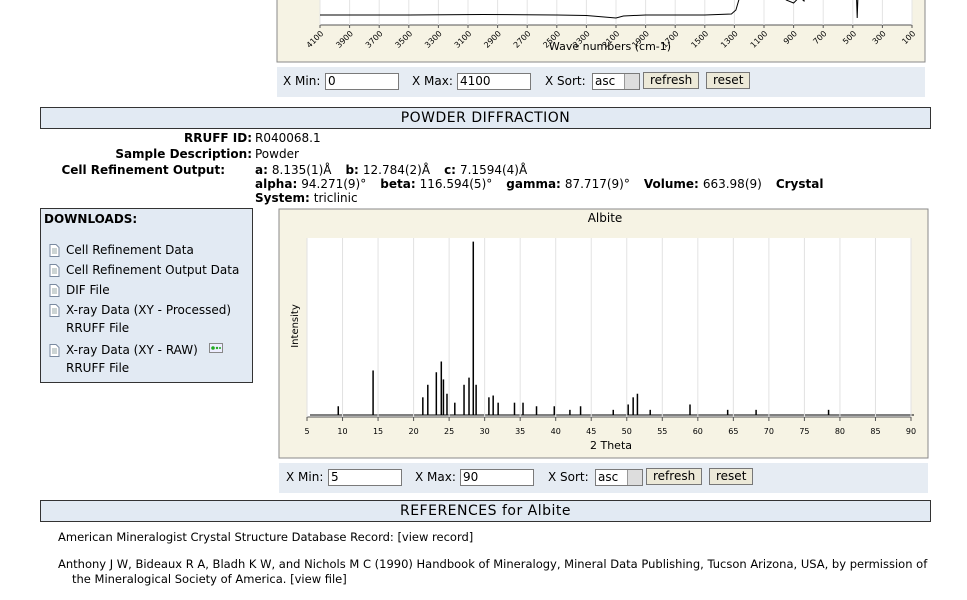  What do you see at coordinates (148, 310) in the screenshot?
I see `download-link: X-ray Data (XY - Processed)` at bounding box center [148, 310].